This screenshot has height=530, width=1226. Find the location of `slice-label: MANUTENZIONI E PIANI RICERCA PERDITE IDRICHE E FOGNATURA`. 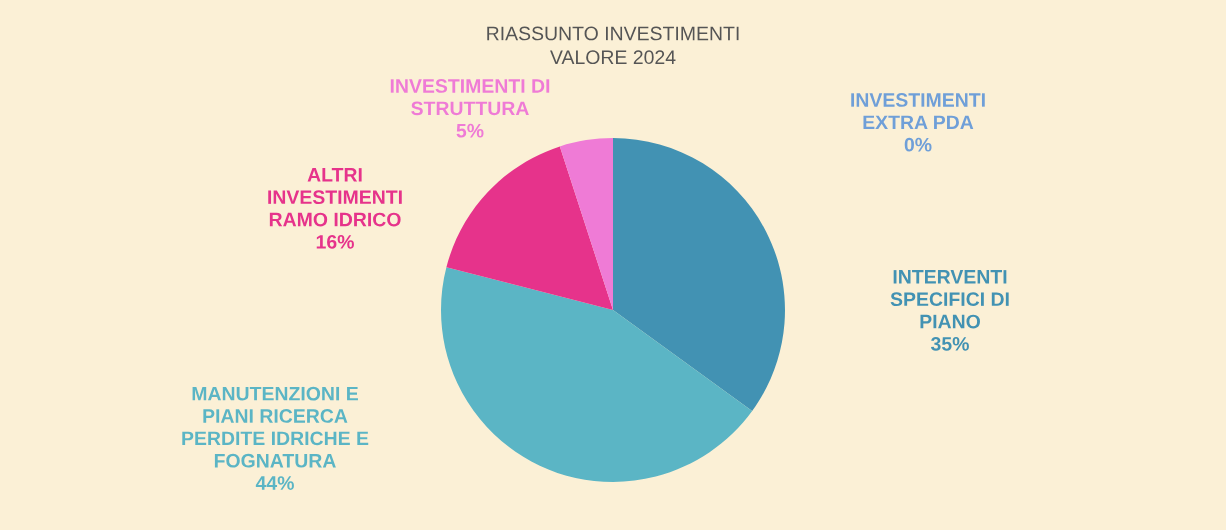

slice-label: MANUTENZIONI E PIANI RICERCA PERDITE IDRICHE E FOGNATURA is located at coordinates (275, 427).